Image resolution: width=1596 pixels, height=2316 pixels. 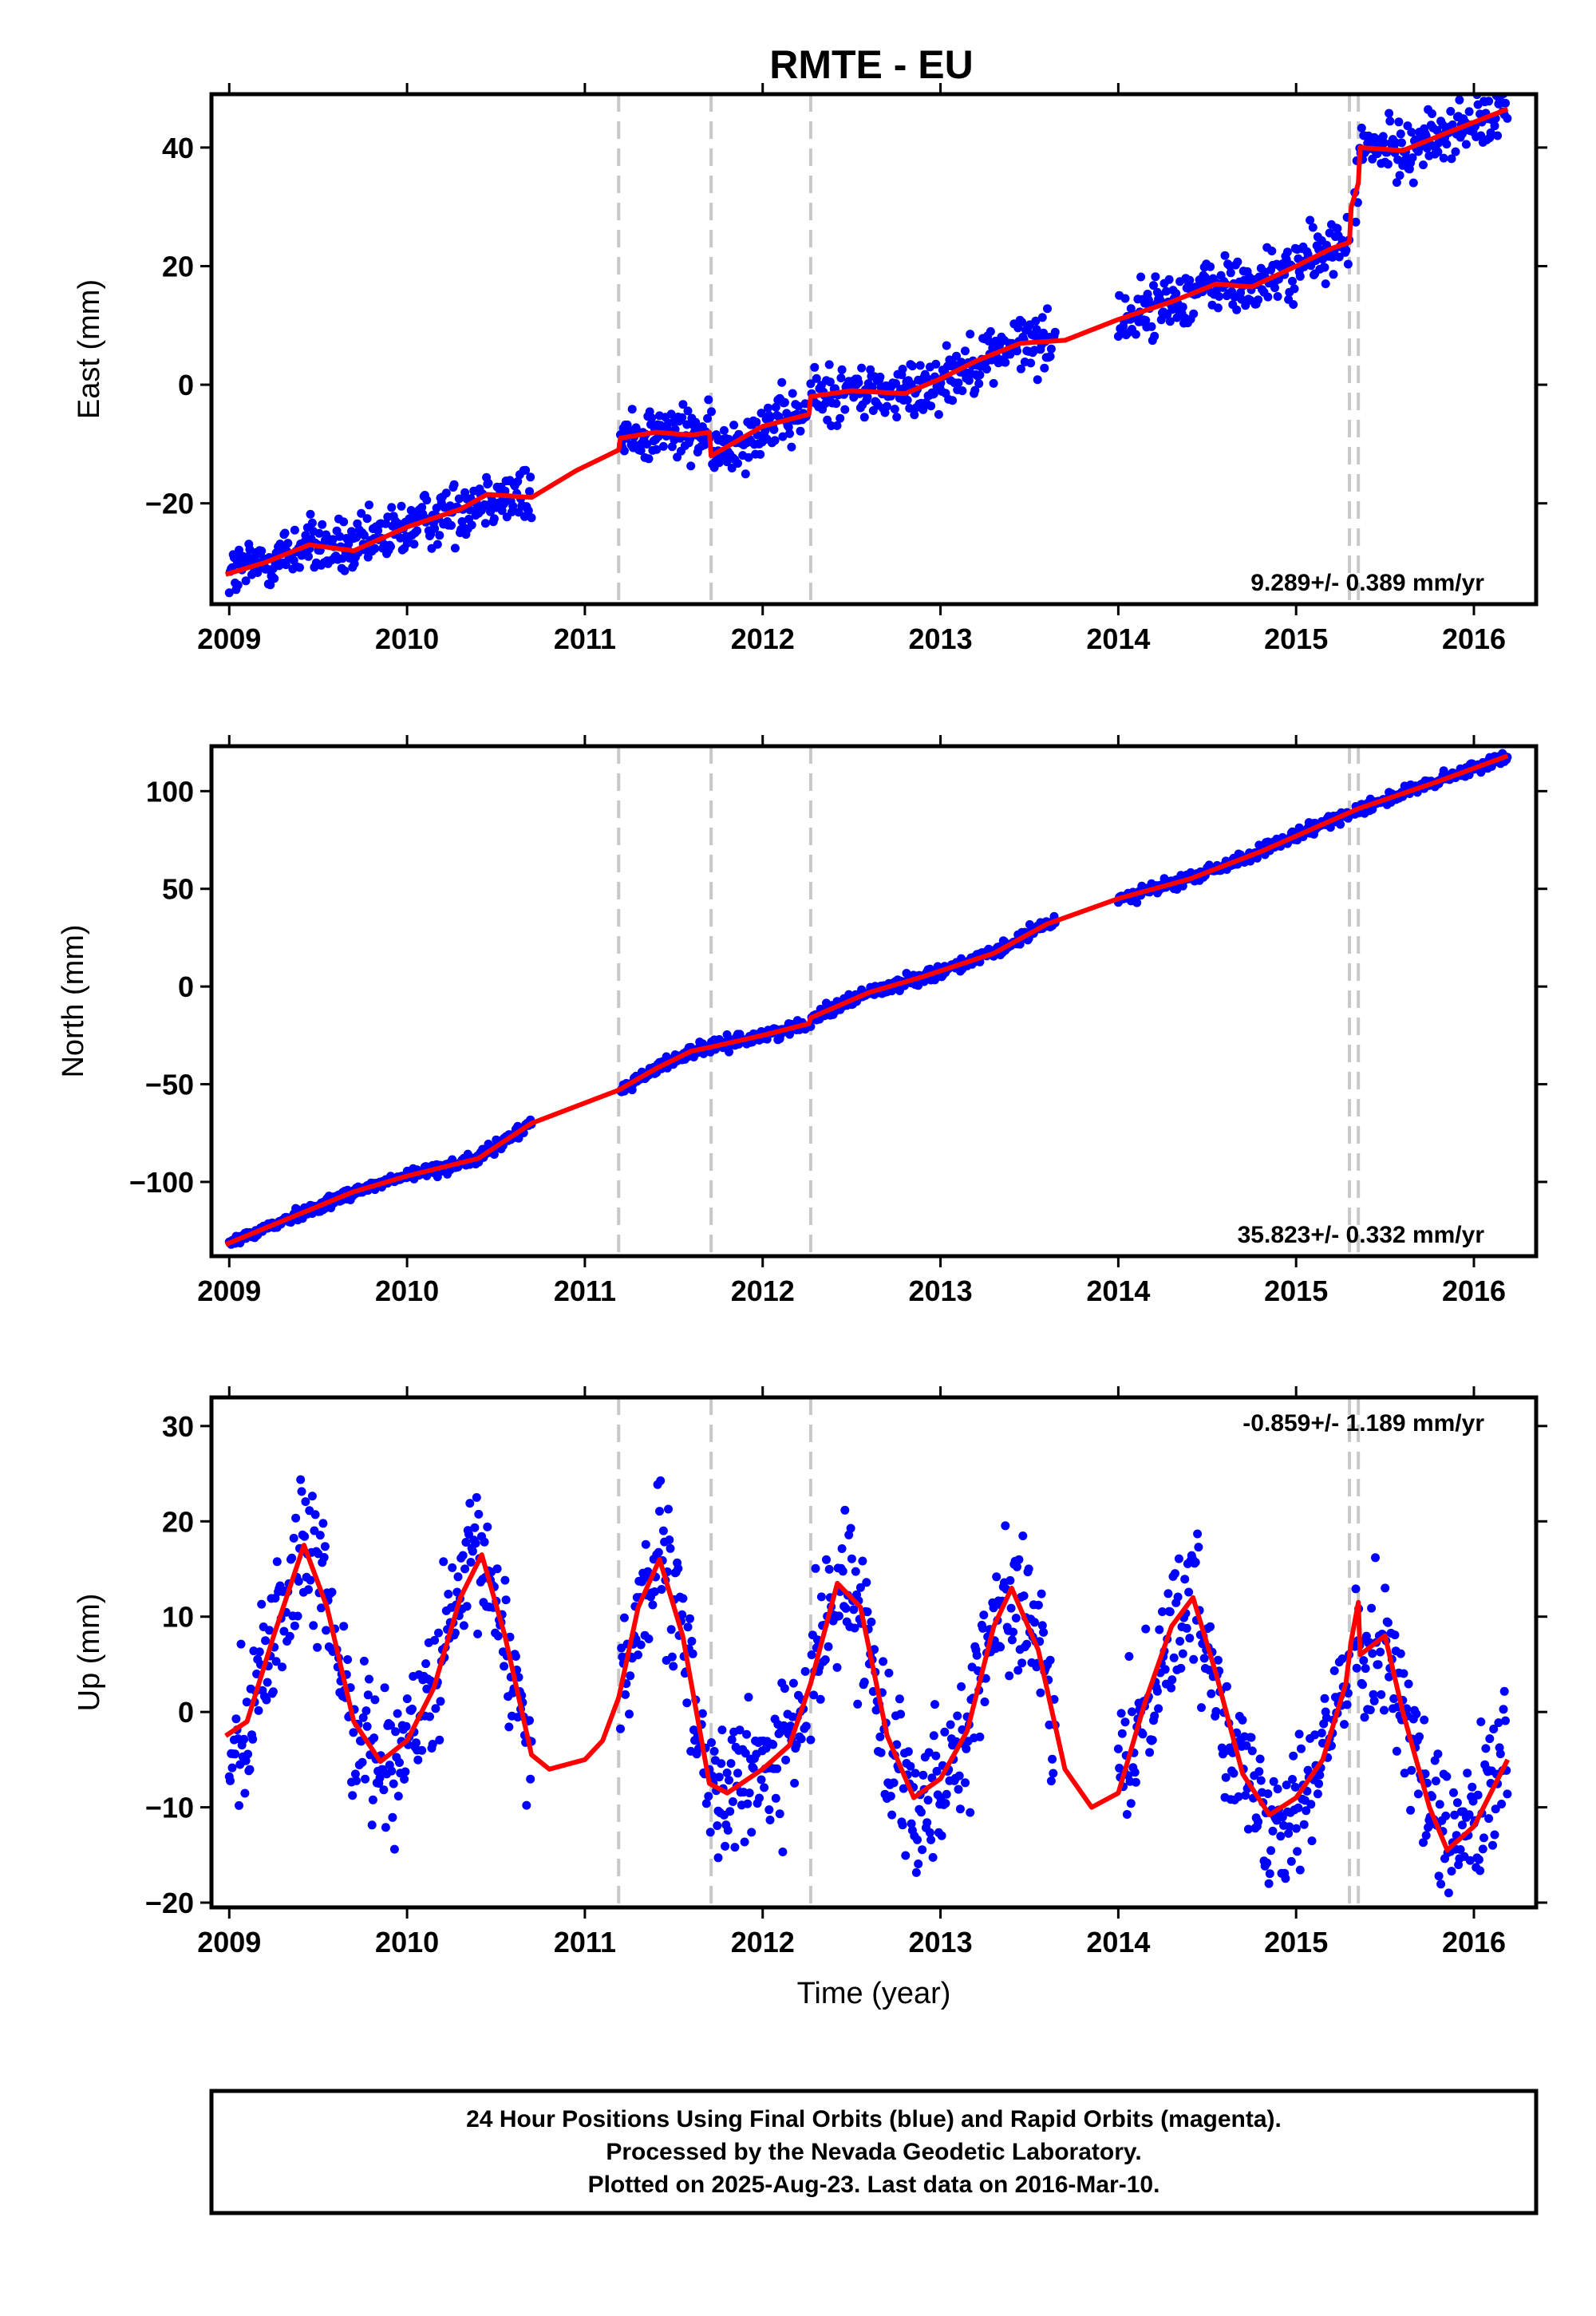 I want to click on x-tick-label: 2014, so click(x=1118, y=1291).